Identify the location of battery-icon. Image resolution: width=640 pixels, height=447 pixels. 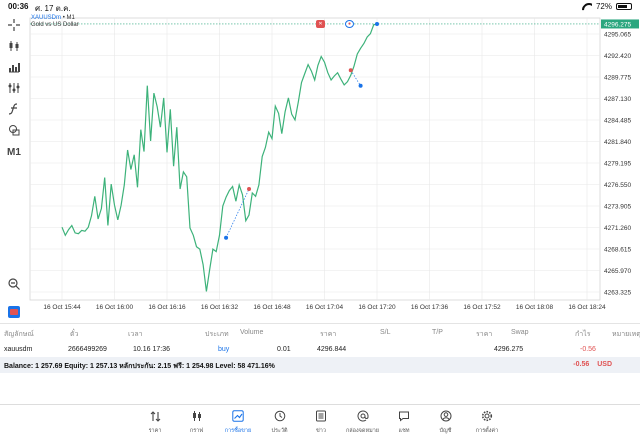
(624, 6).